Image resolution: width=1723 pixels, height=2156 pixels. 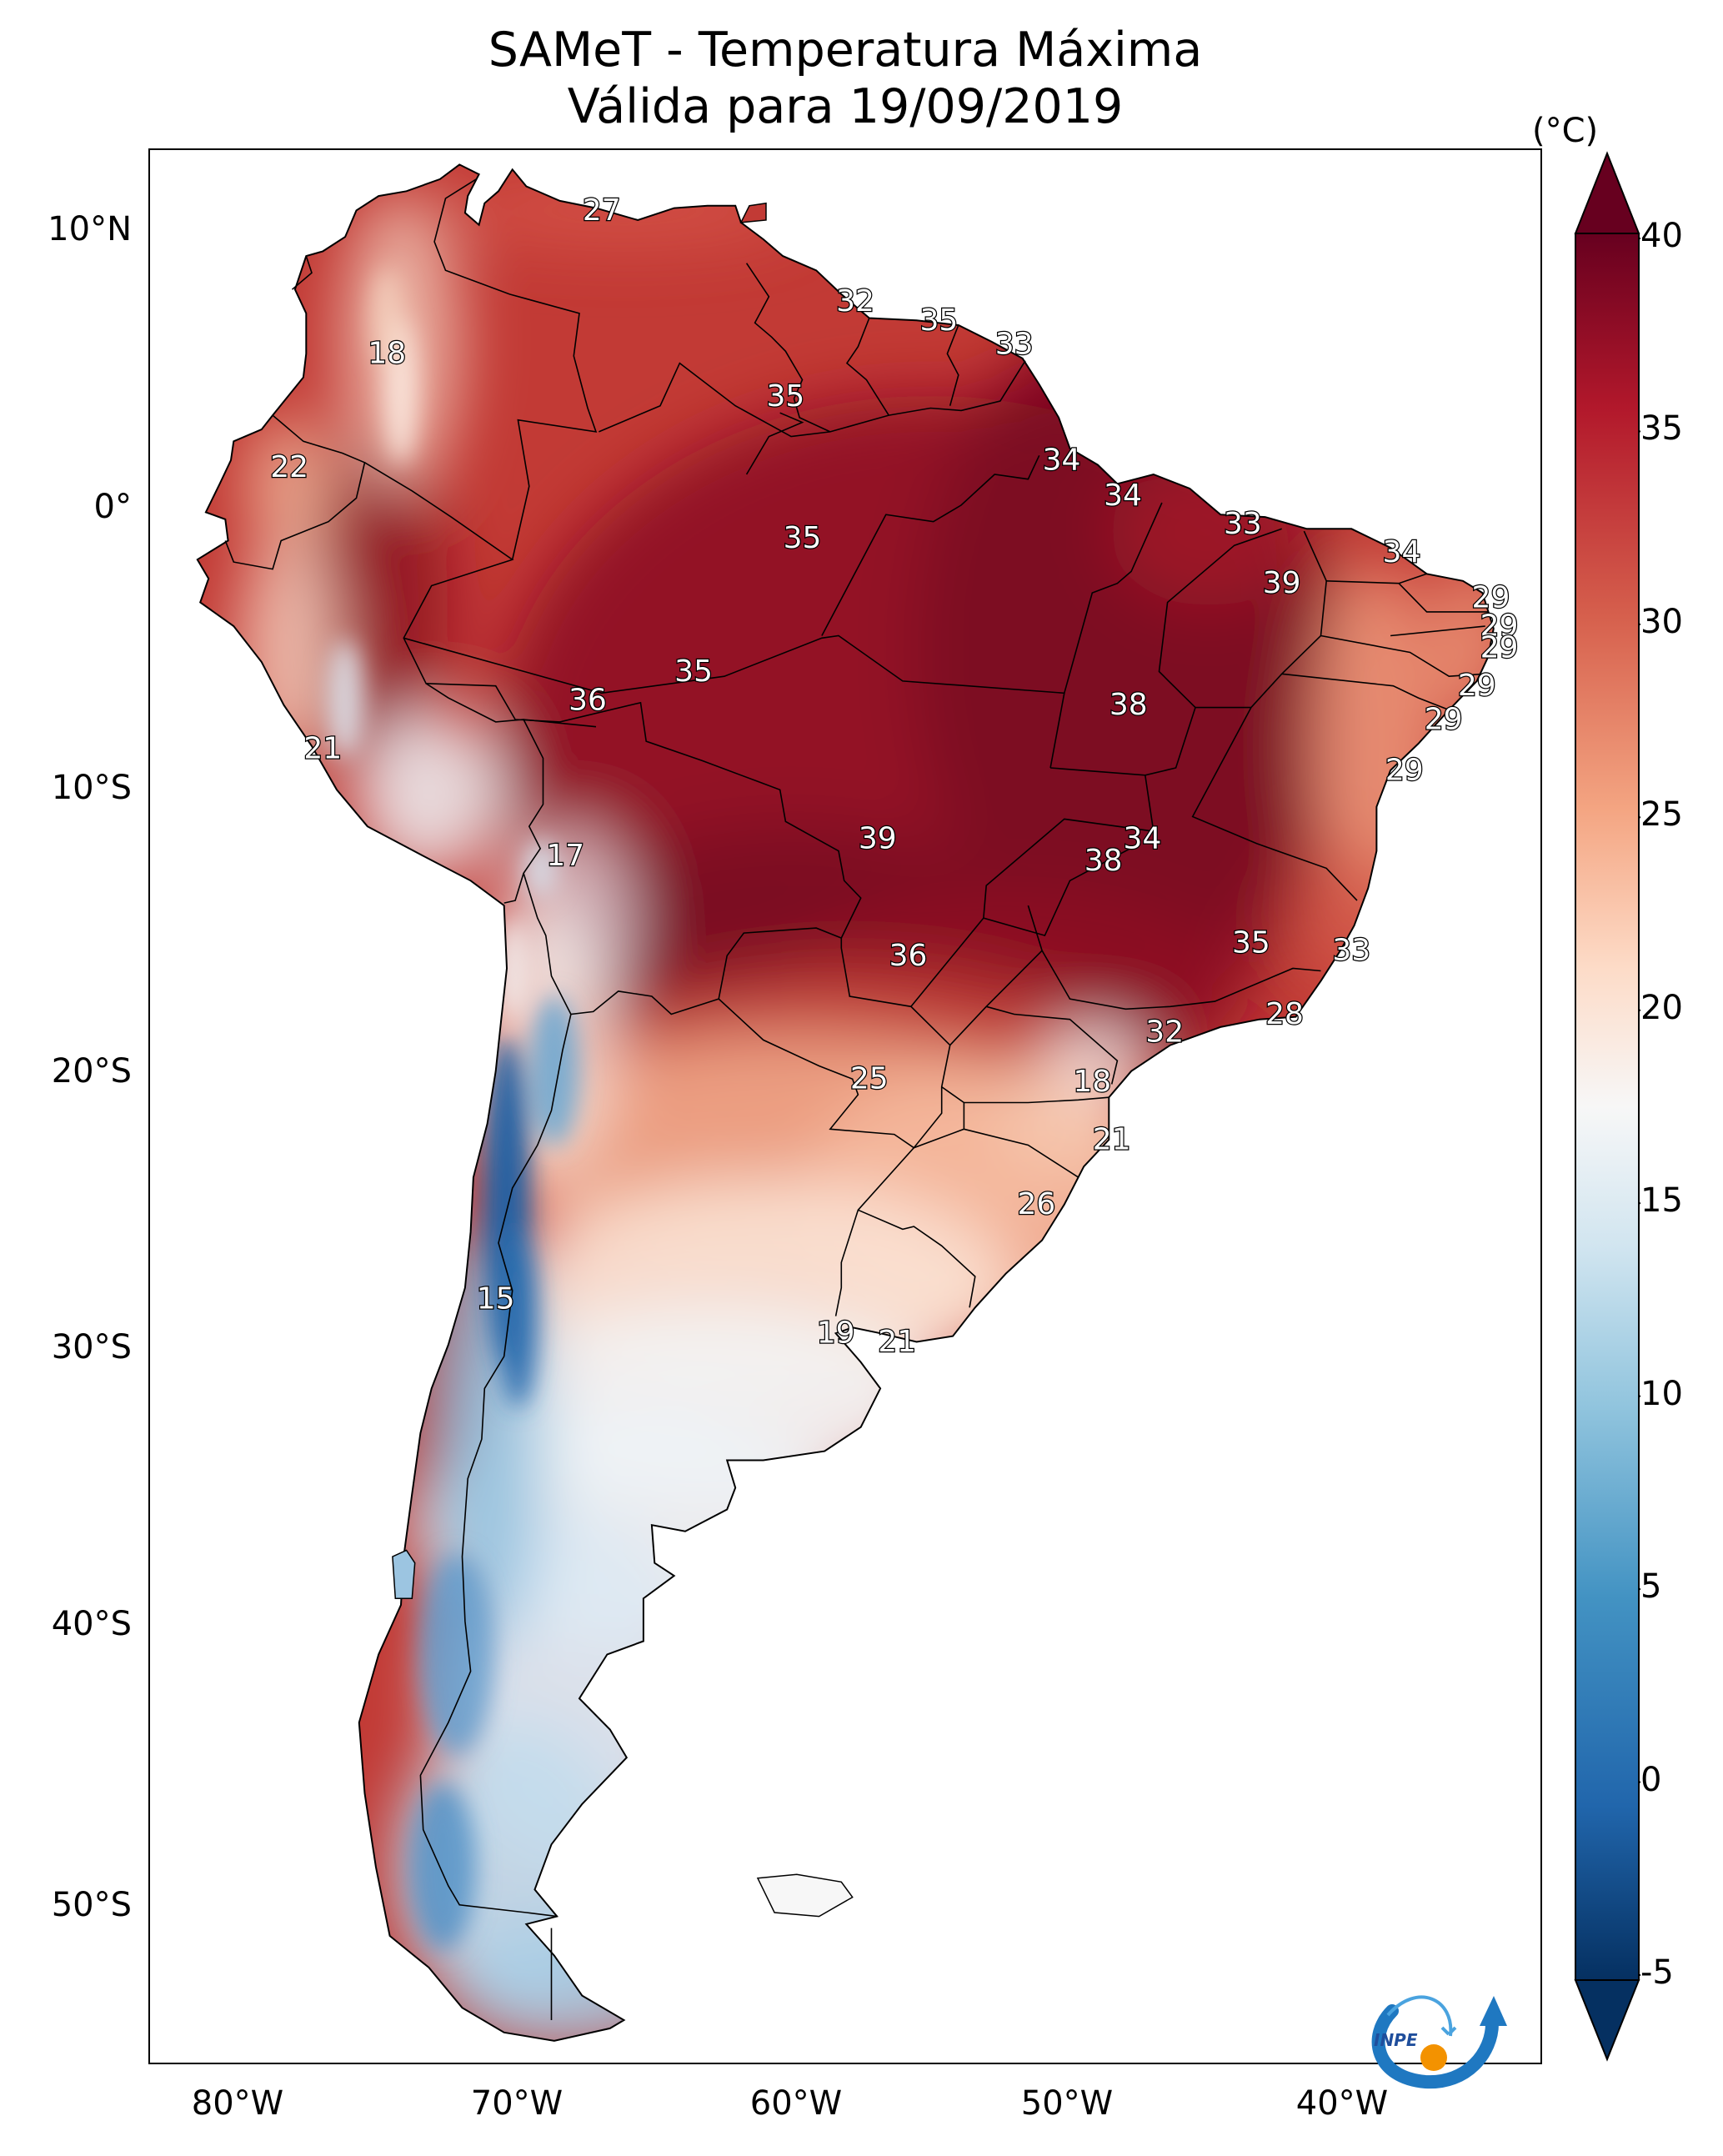 I want to click on colorbar-tick-label: 30, so click(x=1661, y=621).